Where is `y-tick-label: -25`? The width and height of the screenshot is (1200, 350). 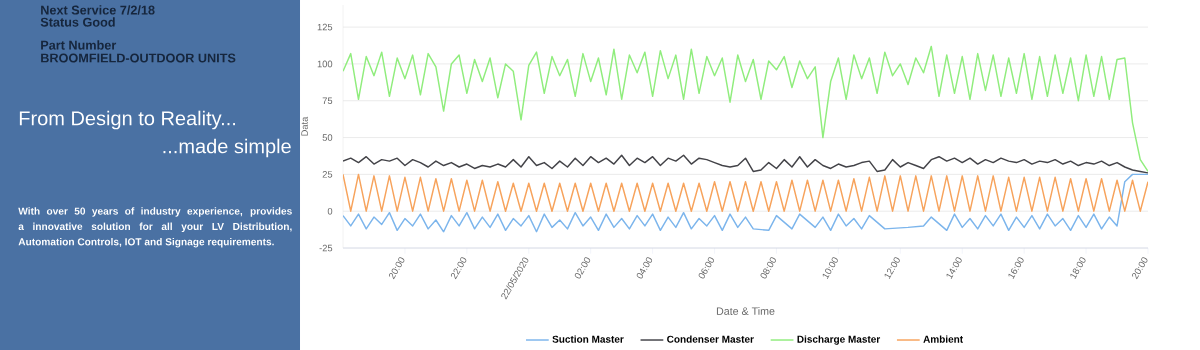 y-tick-label: -25 is located at coordinates (326, 248).